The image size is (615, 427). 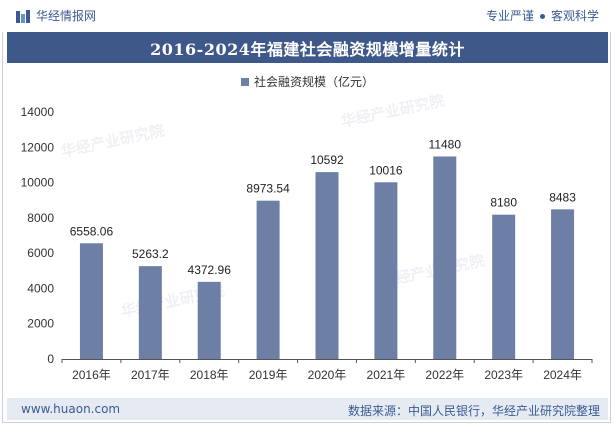 What do you see at coordinates (562, 375) in the screenshot?
I see `x-tick-label: 2024年` at bounding box center [562, 375].